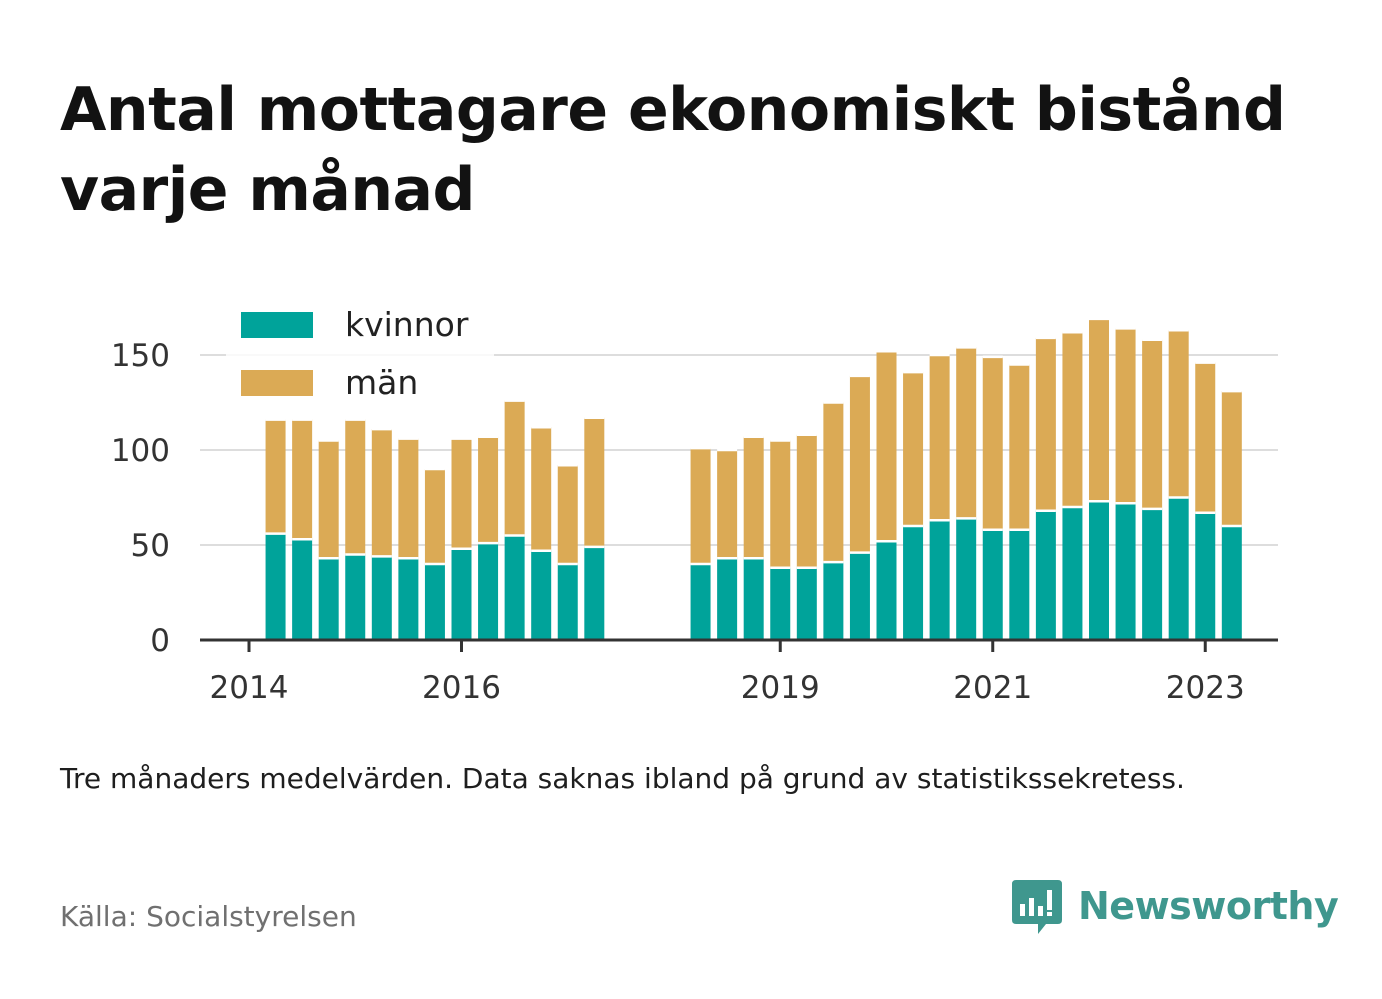  What do you see at coordinates (992, 688) in the screenshot?
I see `x-tick-label: 2021` at bounding box center [992, 688].